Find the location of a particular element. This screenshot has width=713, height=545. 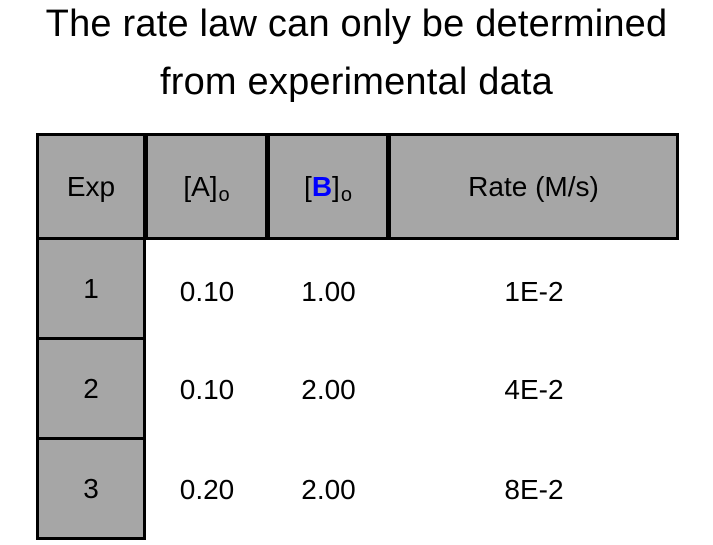

header-b-subscript: o is located at coordinates (346, 195).